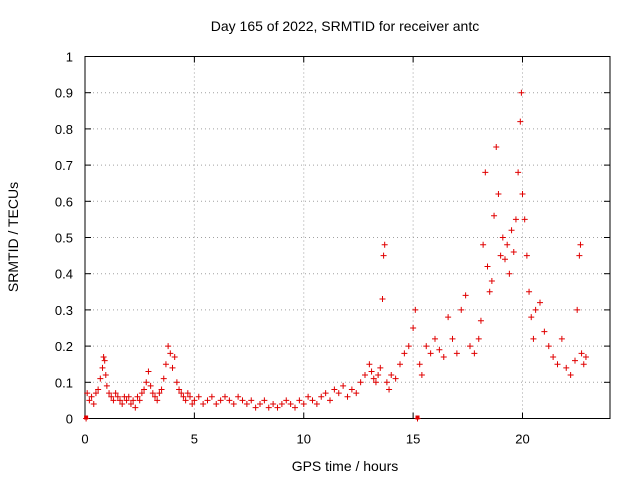 This screenshot has height=480, width=640. I want to click on y-tick-label: 0.8, so click(64, 129).